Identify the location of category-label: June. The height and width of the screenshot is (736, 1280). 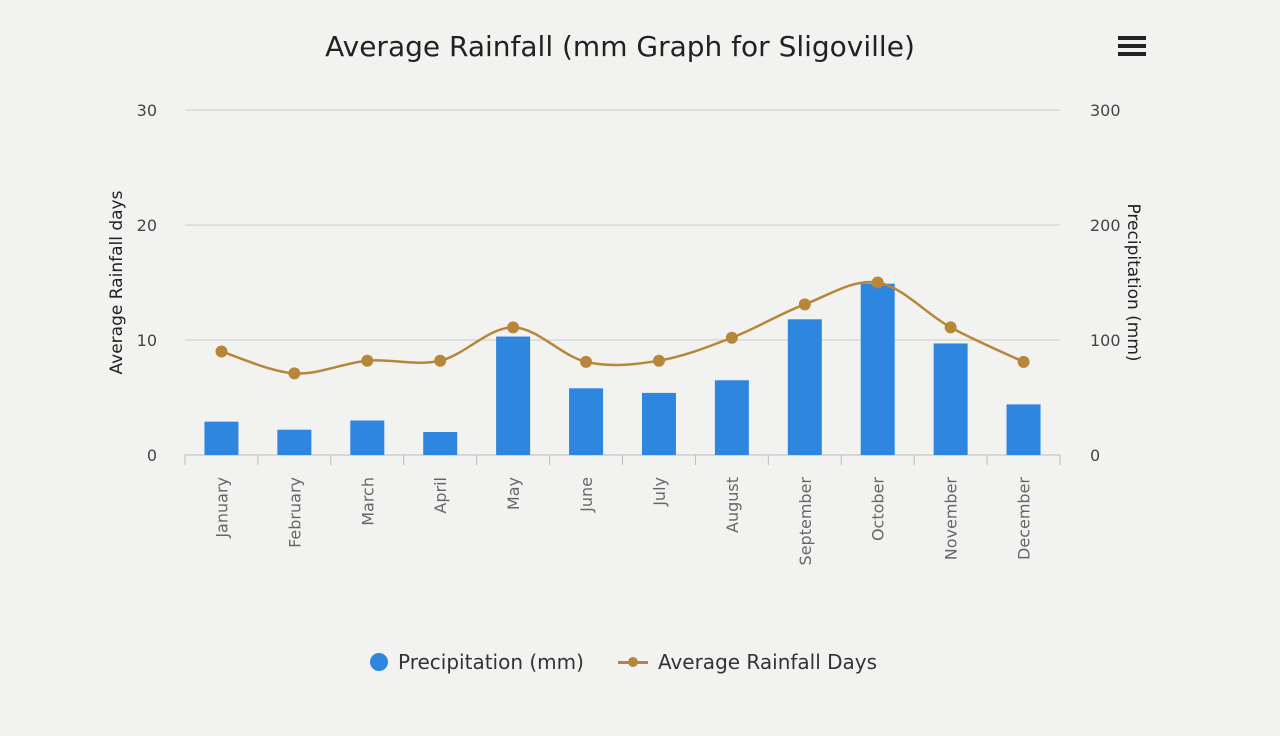
(586, 495).